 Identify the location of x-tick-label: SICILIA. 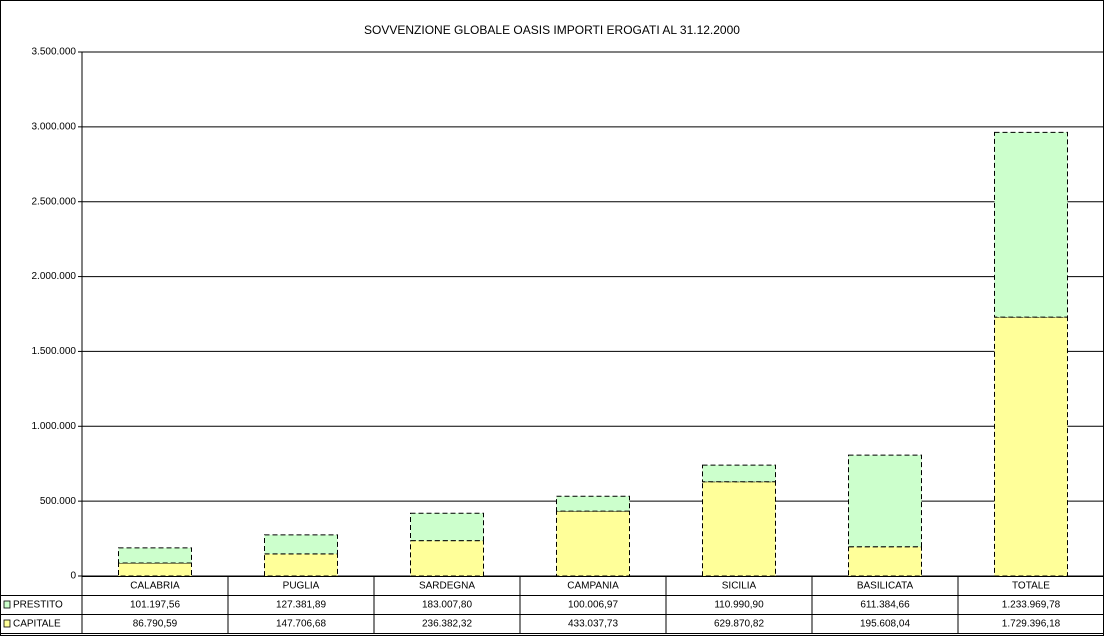
(739, 586).